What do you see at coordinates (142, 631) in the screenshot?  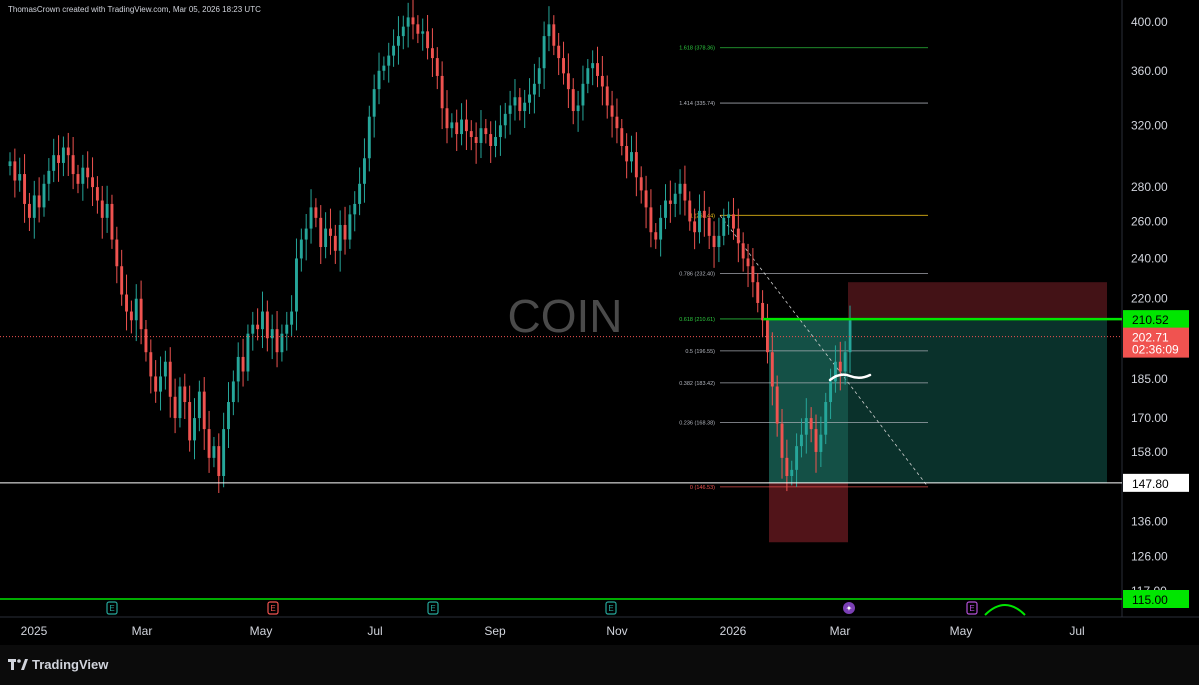 I see `x-tick-label-1: Mar` at bounding box center [142, 631].